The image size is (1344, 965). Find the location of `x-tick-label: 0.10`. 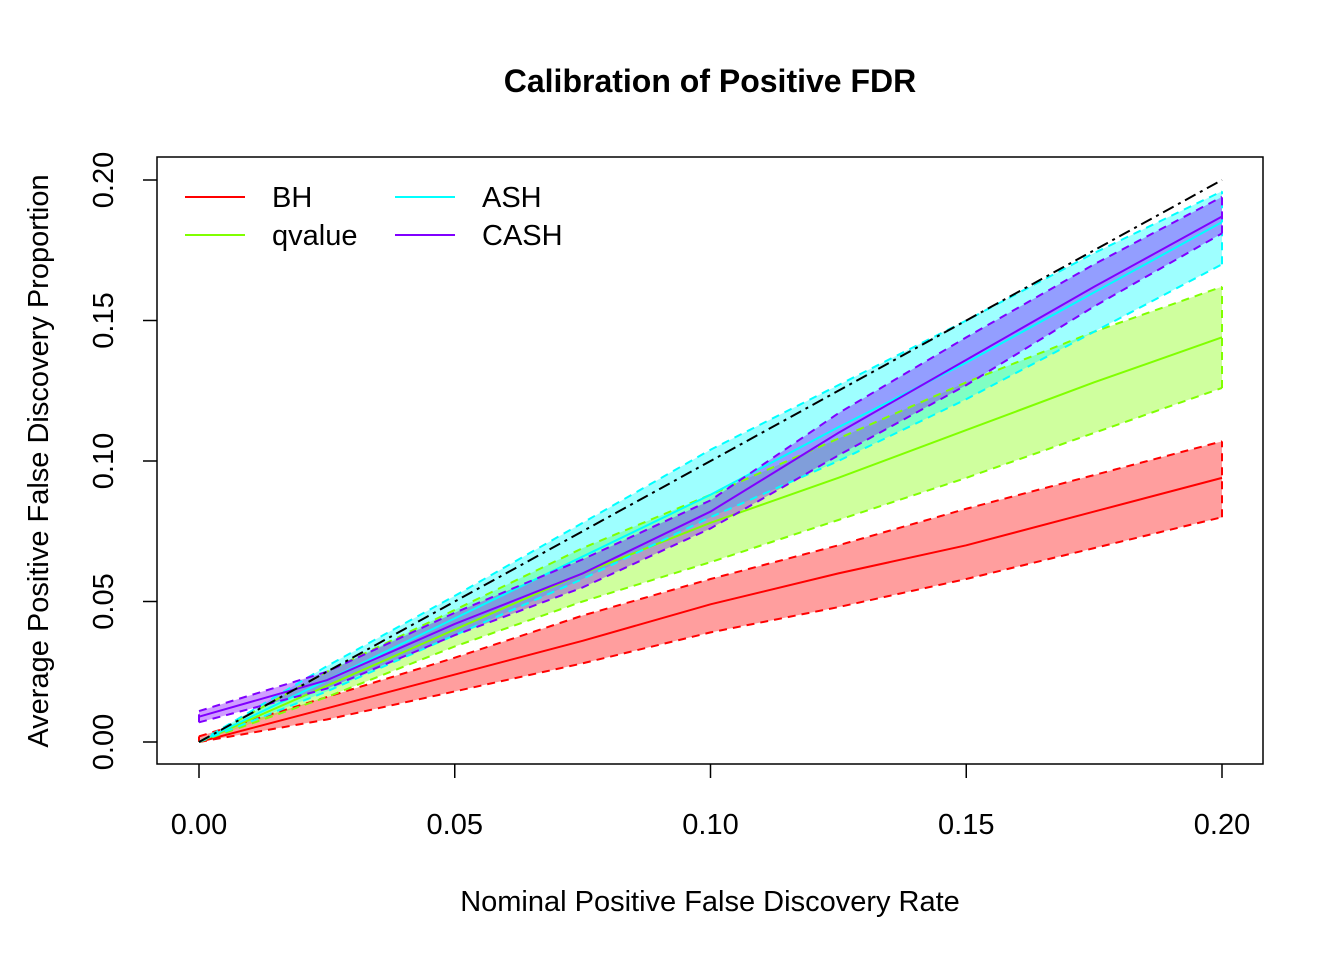

x-tick-label: 0.10 is located at coordinates (710, 825).